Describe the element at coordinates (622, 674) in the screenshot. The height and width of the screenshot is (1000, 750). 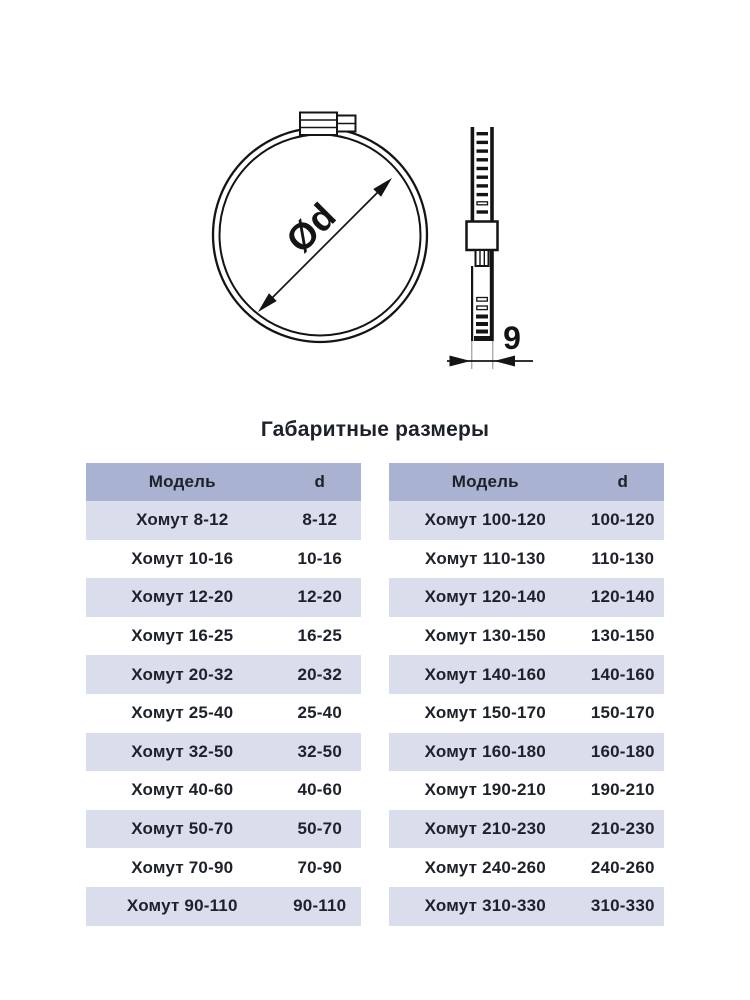
I see `d-cell: 140-160` at that location.